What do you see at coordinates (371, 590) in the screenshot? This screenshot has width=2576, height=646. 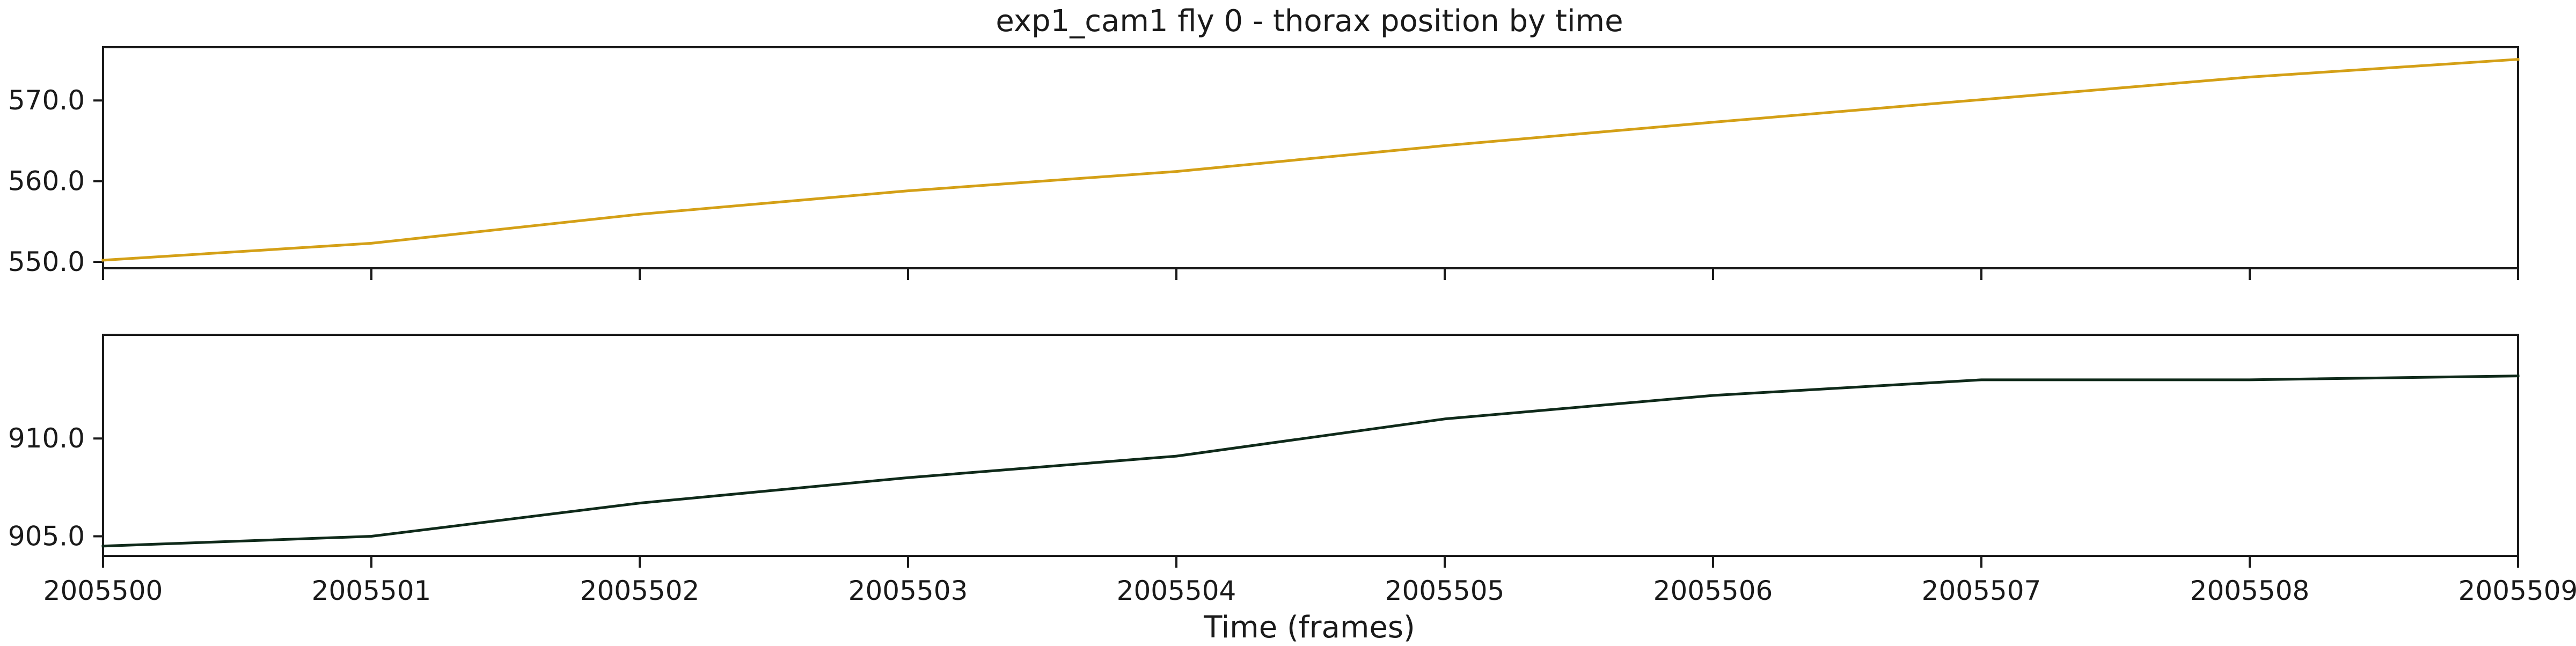 I see `x-tick-label: 2005501` at bounding box center [371, 590].